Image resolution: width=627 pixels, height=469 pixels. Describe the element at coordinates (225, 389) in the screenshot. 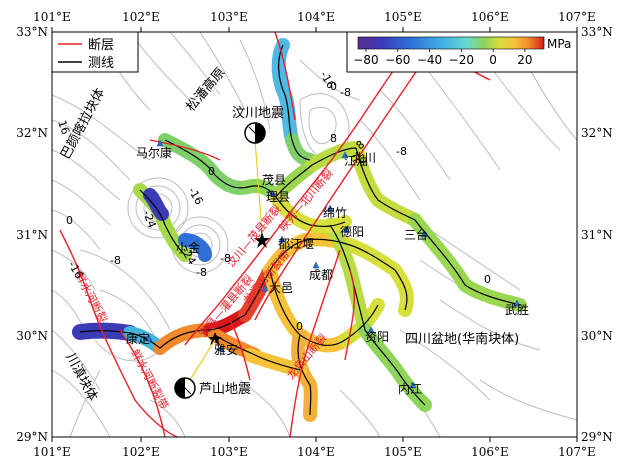

I see `lushan-label: 芦山地震` at that location.